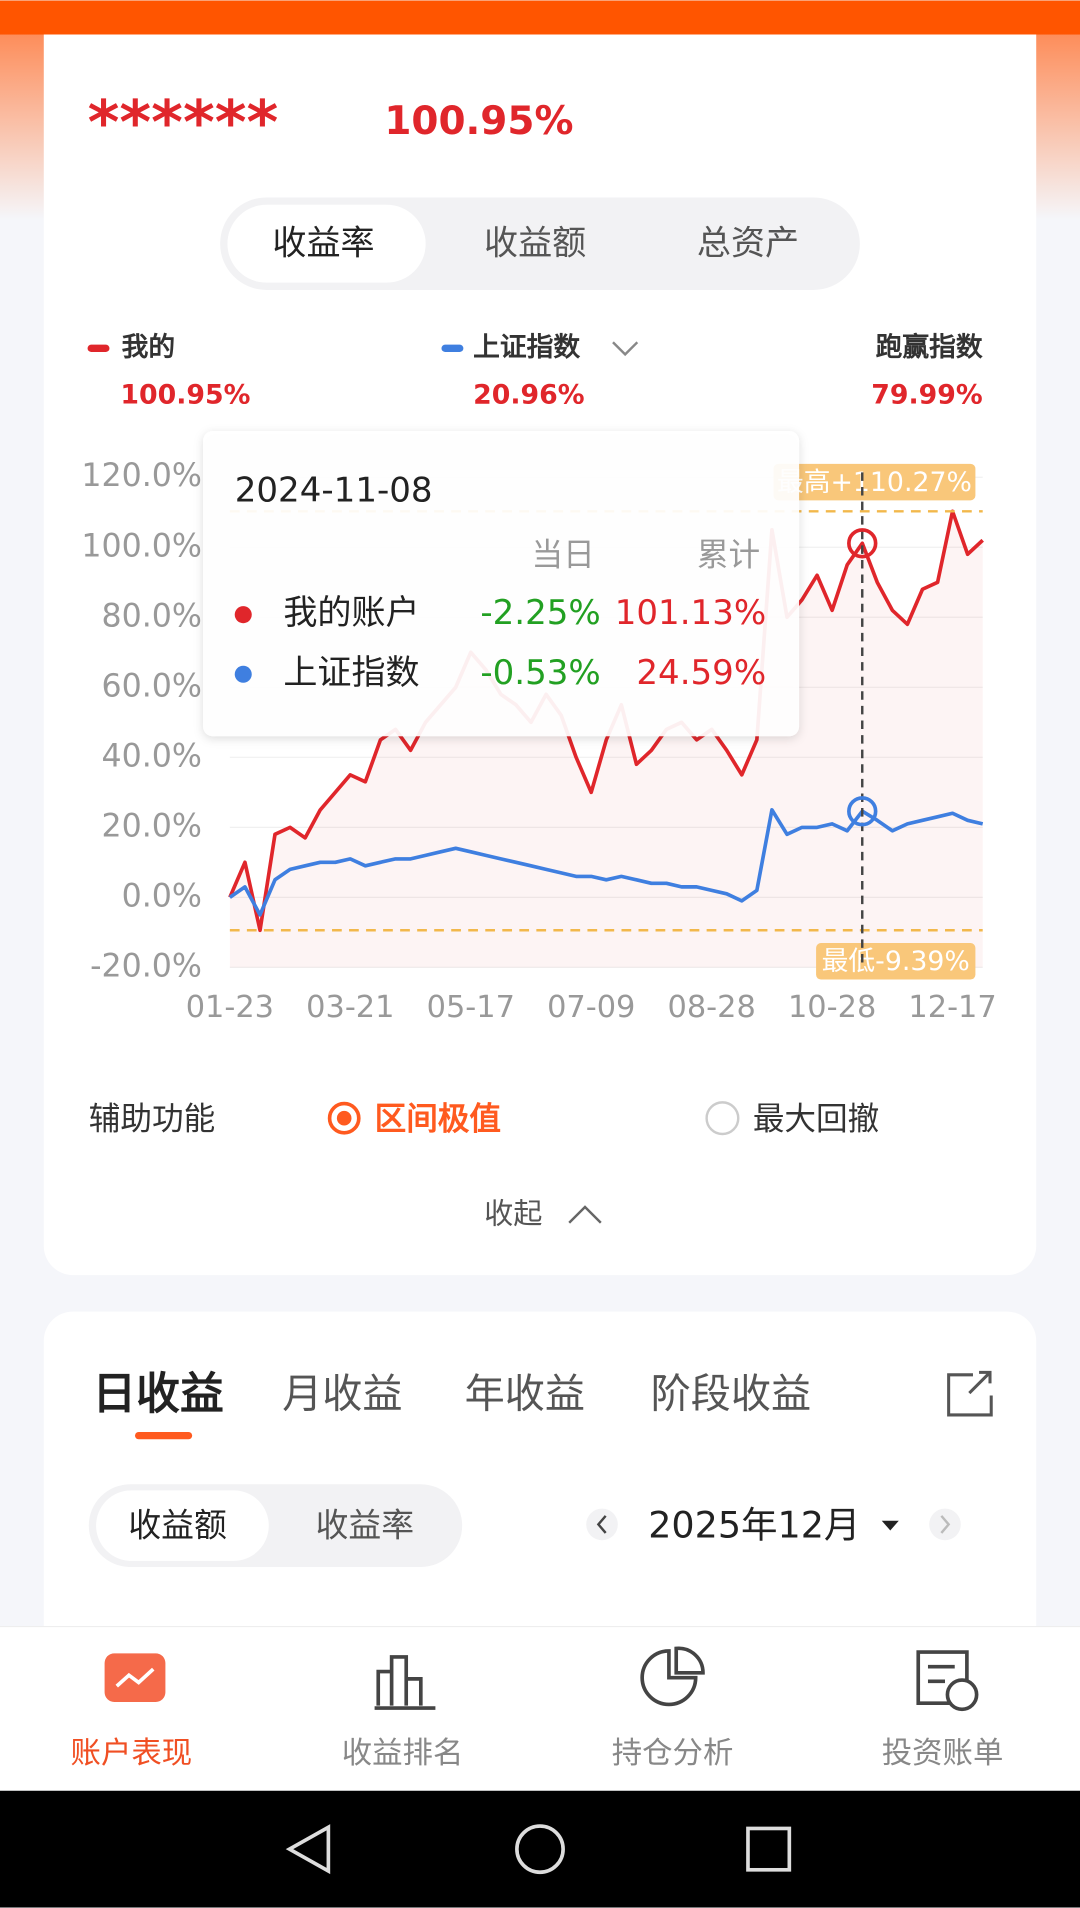 The image size is (1080, 1908). Describe the element at coordinates (185, 394) in the screenshot. I see `legend-value: 100.95%` at that location.